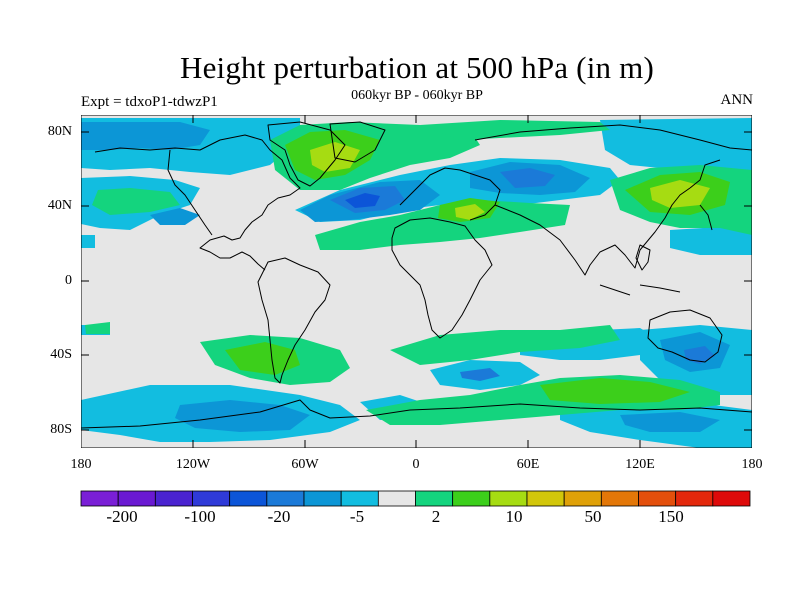 This screenshot has width=800, height=600. Describe the element at coordinates (671, 516) in the screenshot. I see `colorbar-label: 150` at that location.